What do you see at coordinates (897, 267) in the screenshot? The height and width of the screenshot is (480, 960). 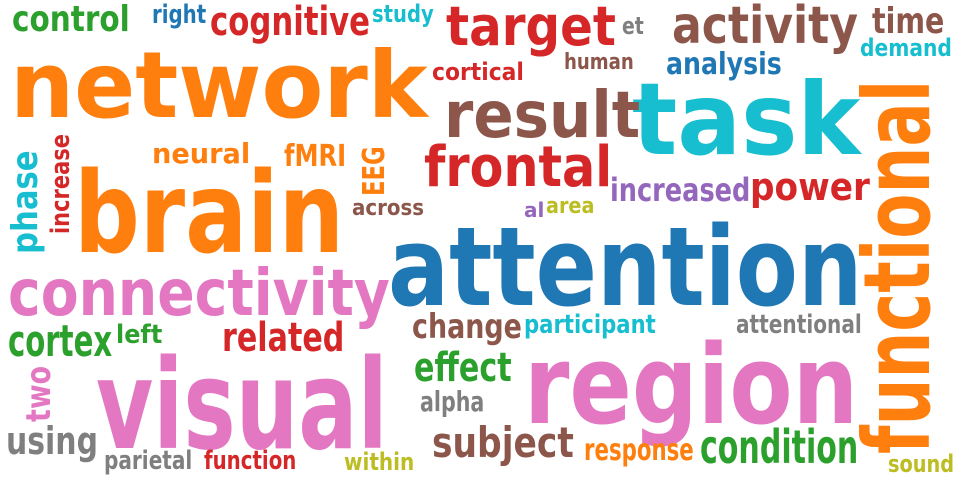 I see `word-functional: functional` at bounding box center [897, 267].